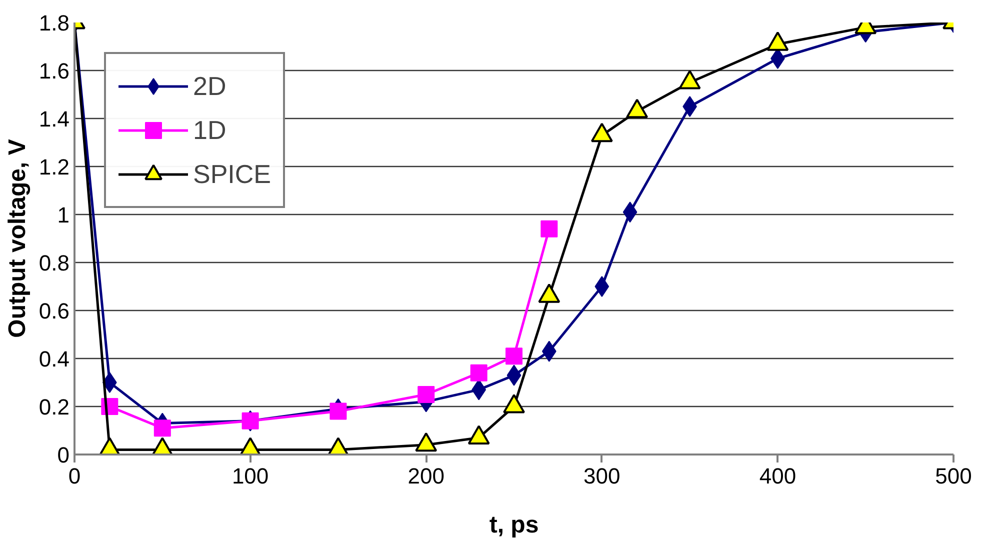 The image size is (983, 541). Describe the element at coordinates (602, 476) in the screenshot. I see `x-tick-label: 300` at that location.